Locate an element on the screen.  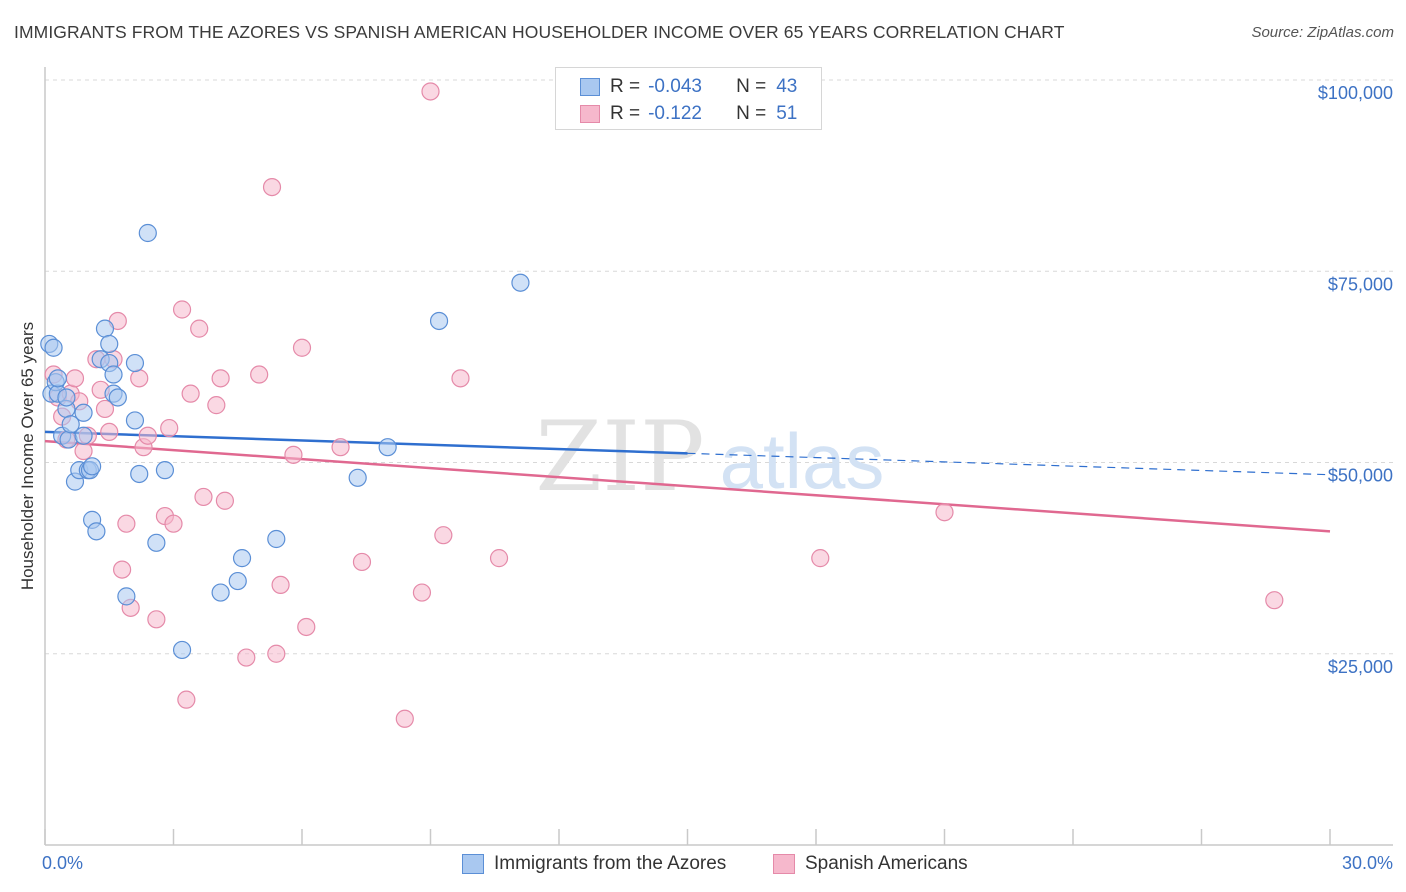
legend-n-value: 43 is located at coordinates (787, 86).